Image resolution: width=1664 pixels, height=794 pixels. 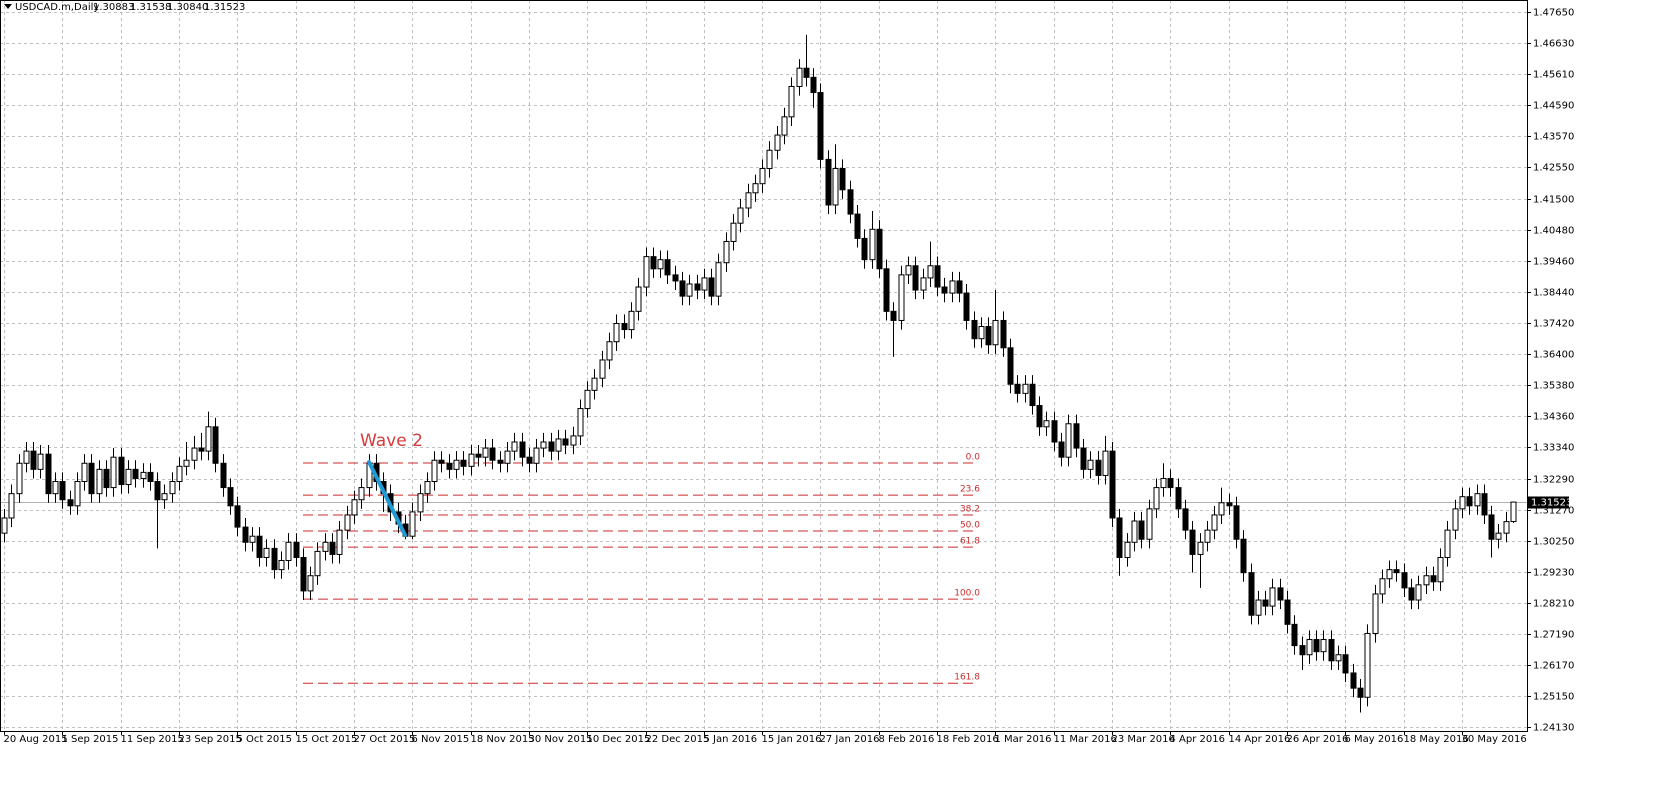 I want to click on y-tick-label: 1.43570, so click(x=1553, y=137).